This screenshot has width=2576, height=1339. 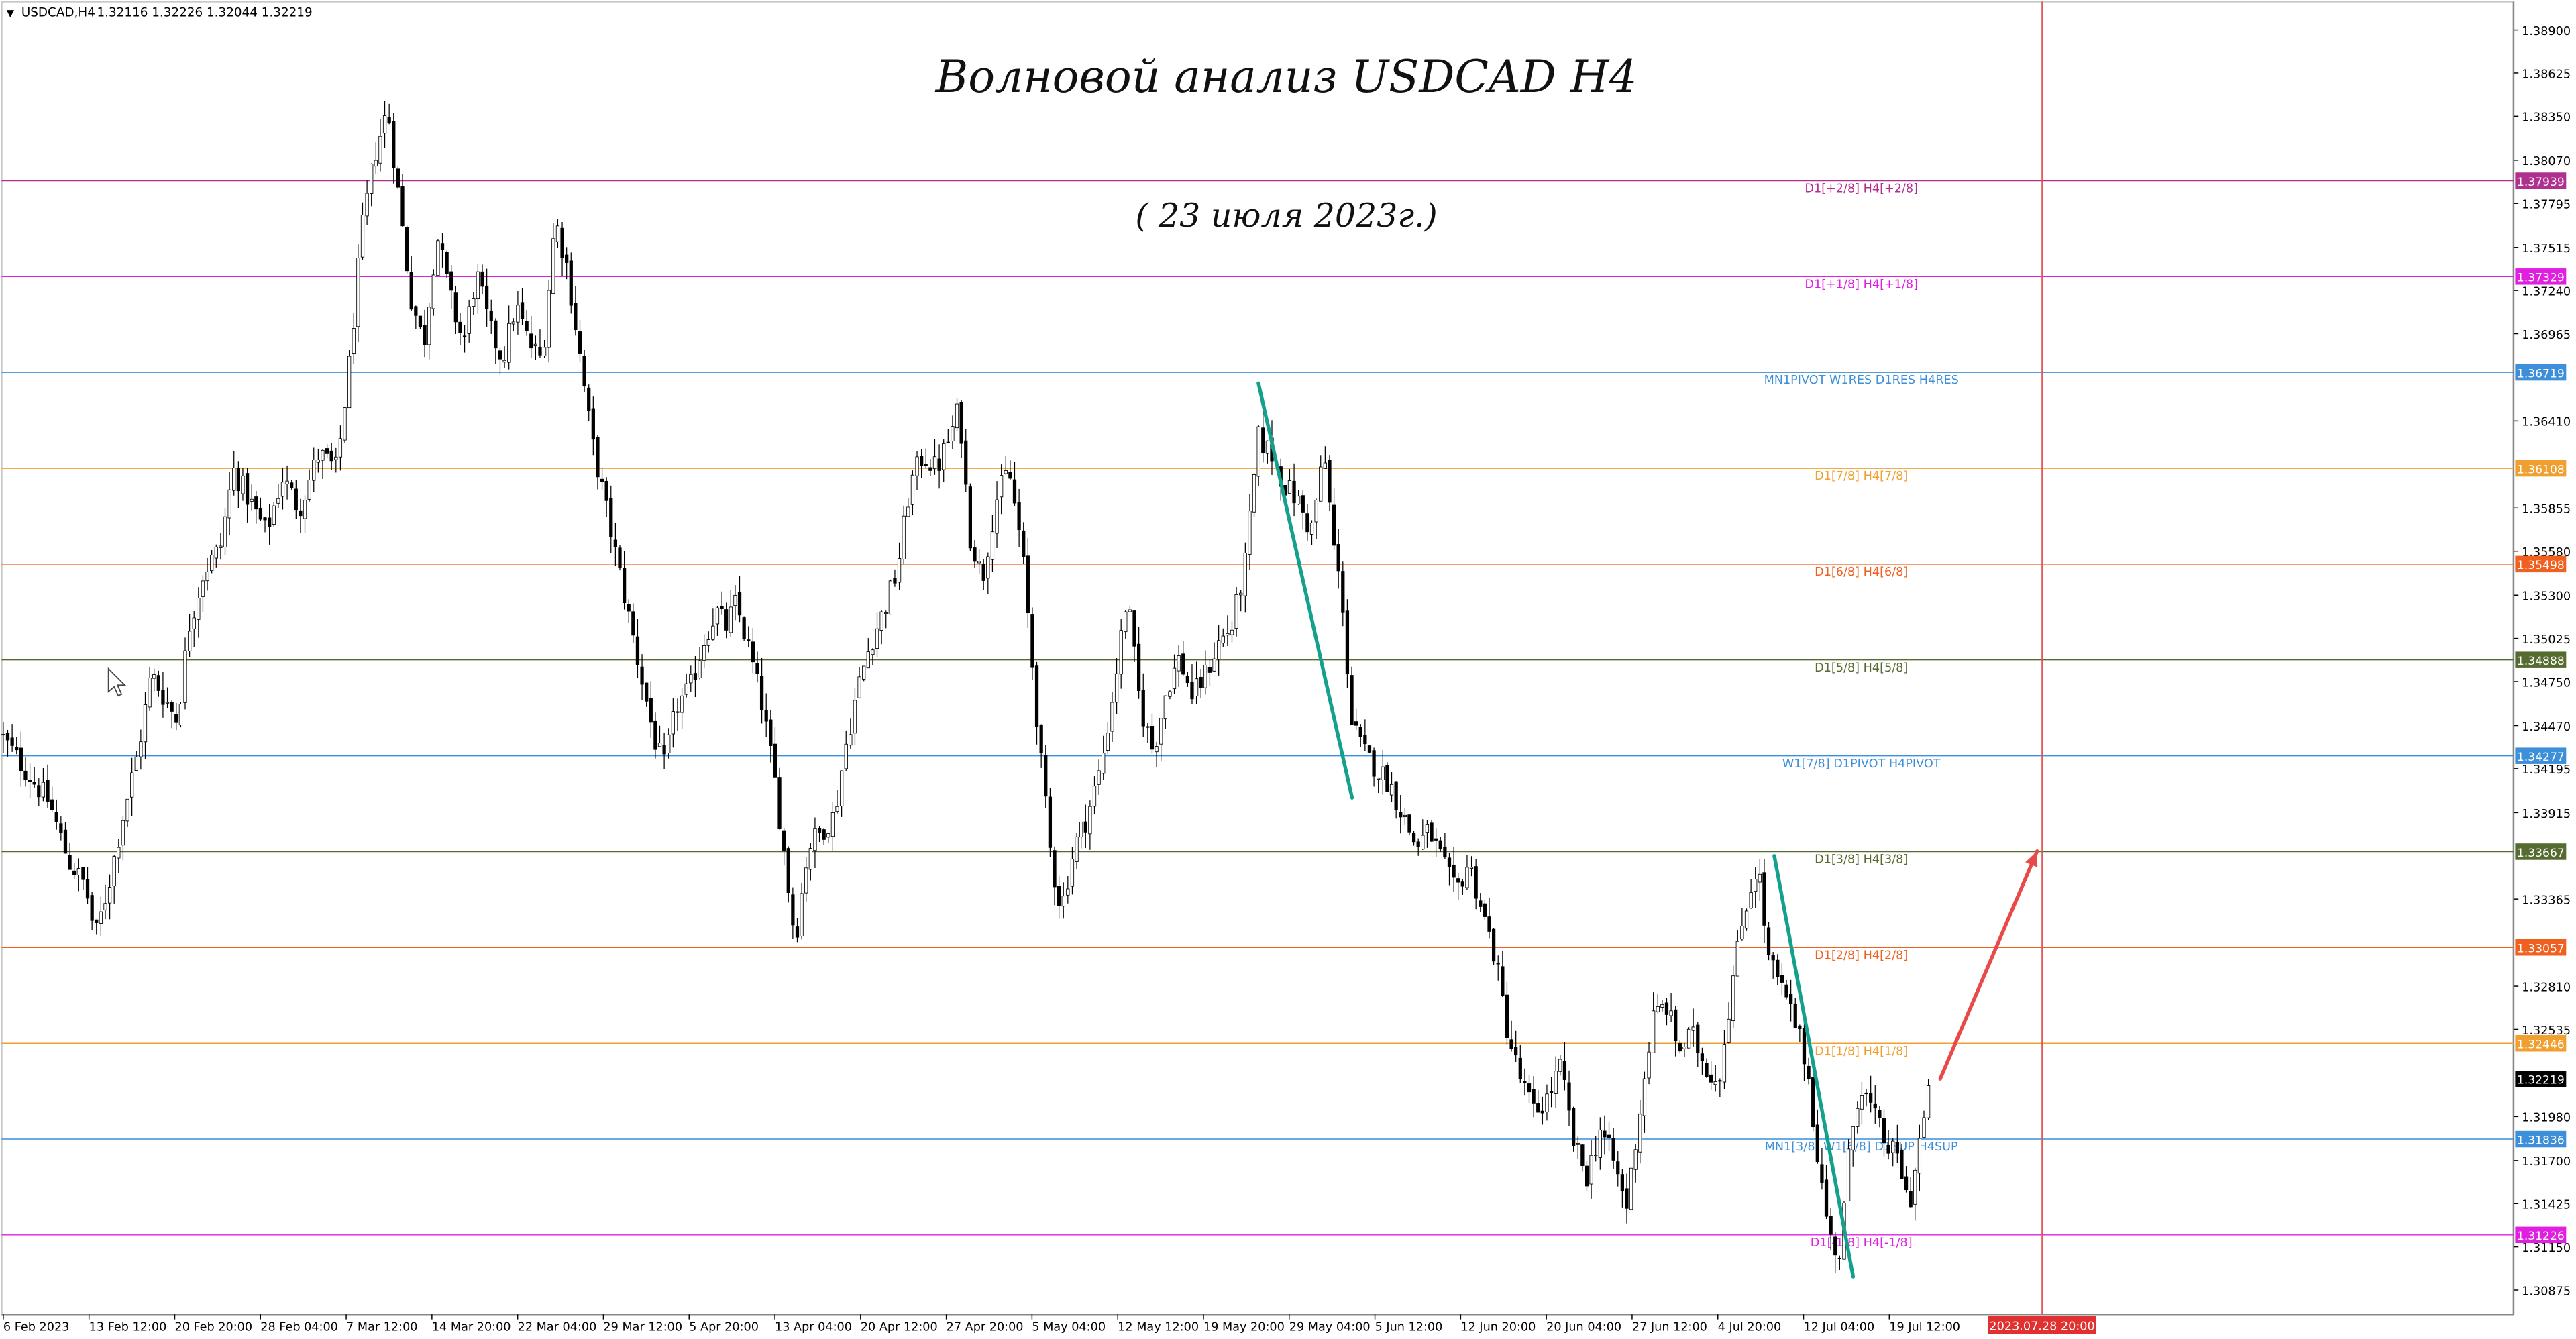 I want to click on wave-line, so click(x=1305, y=590).